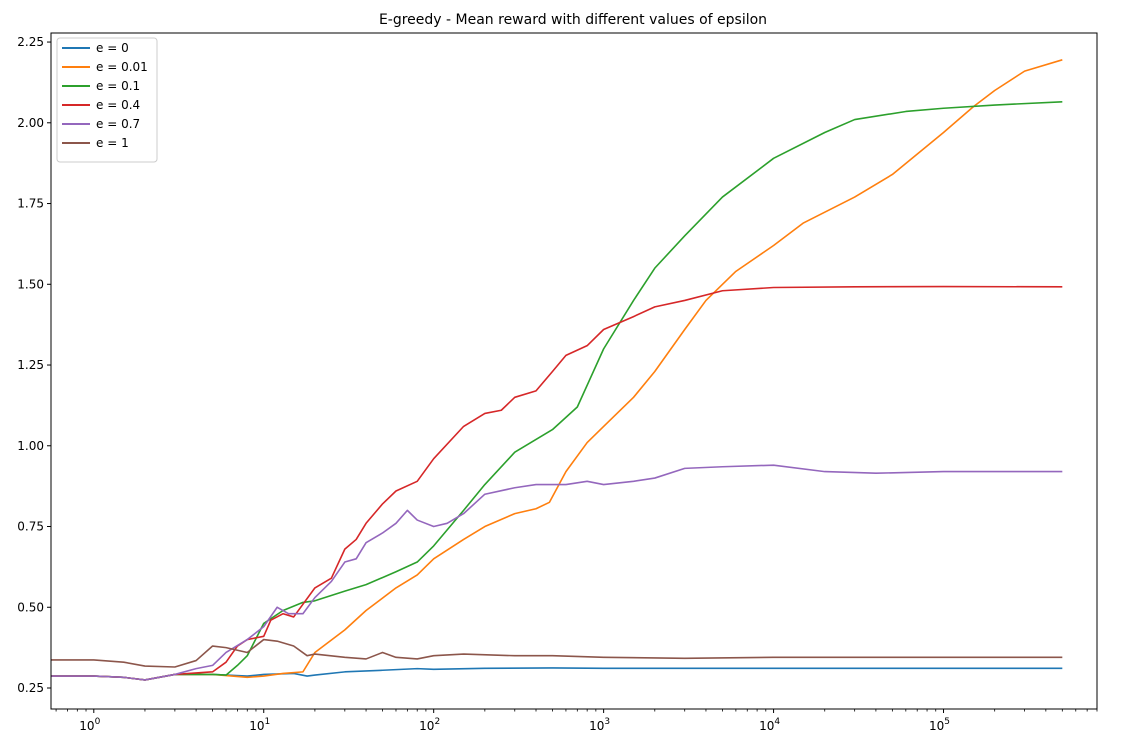 This screenshot has width=1127, height=746. What do you see at coordinates (89, 725) in the screenshot?
I see `x-tick-label: 10⁰` at bounding box center [89, 725].